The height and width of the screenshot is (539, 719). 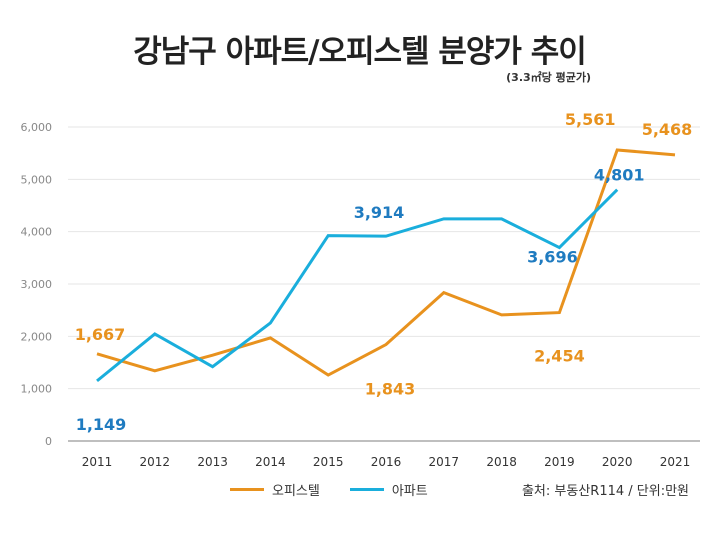 What do you see at coordinates (37, 232) in the screenshot?
I see `y-tick-label: 4,000` at bounding box center [37, 232].